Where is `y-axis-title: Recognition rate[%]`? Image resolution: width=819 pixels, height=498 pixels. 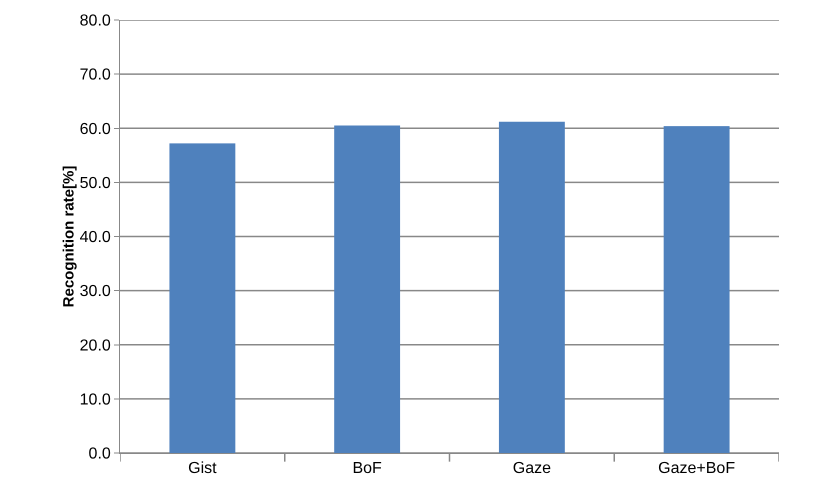
y-axis-title: Recognition rate[%] is located at coordinates (69, 237).